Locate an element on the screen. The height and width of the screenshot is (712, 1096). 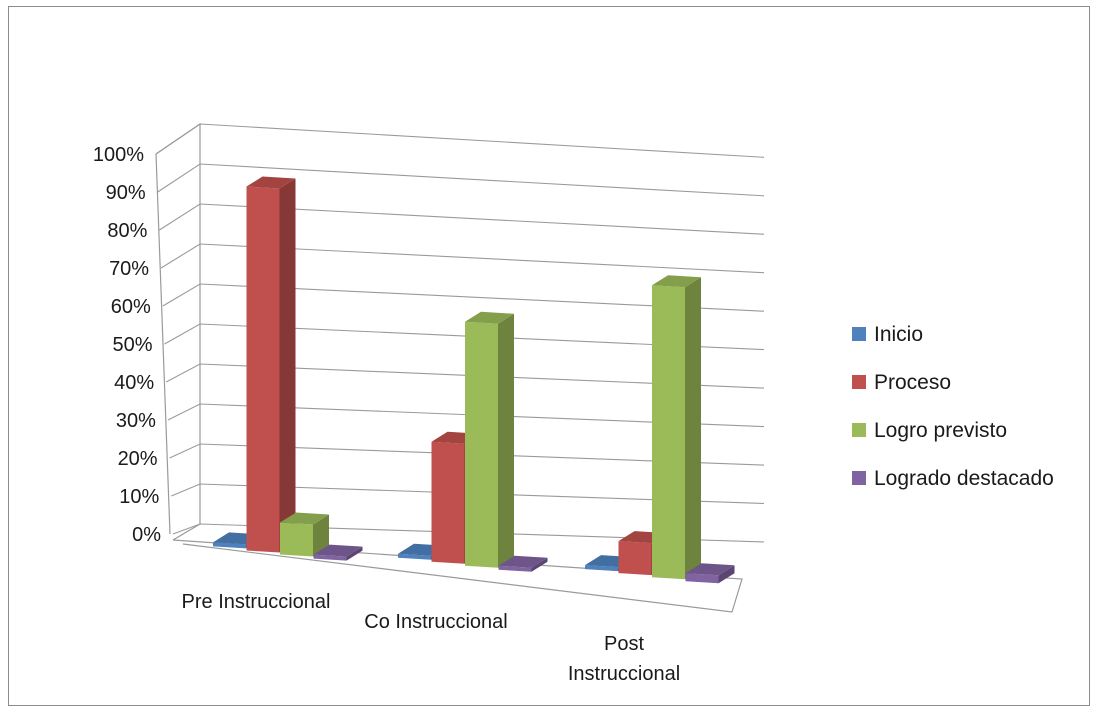
y-tick-label: 40% is located at coordinates (134, 383).